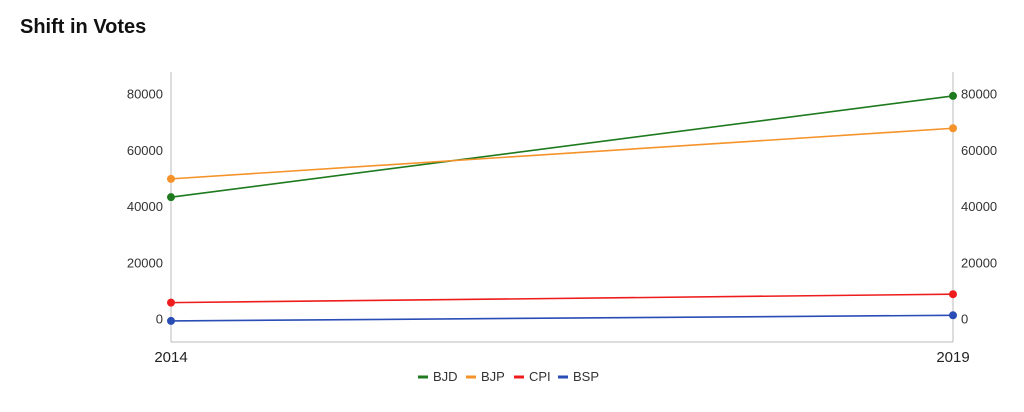 Image resolution: width=1024 pixels, height=412 pixels. I want to click on x-tick-label: 2019, so click(952, 357).